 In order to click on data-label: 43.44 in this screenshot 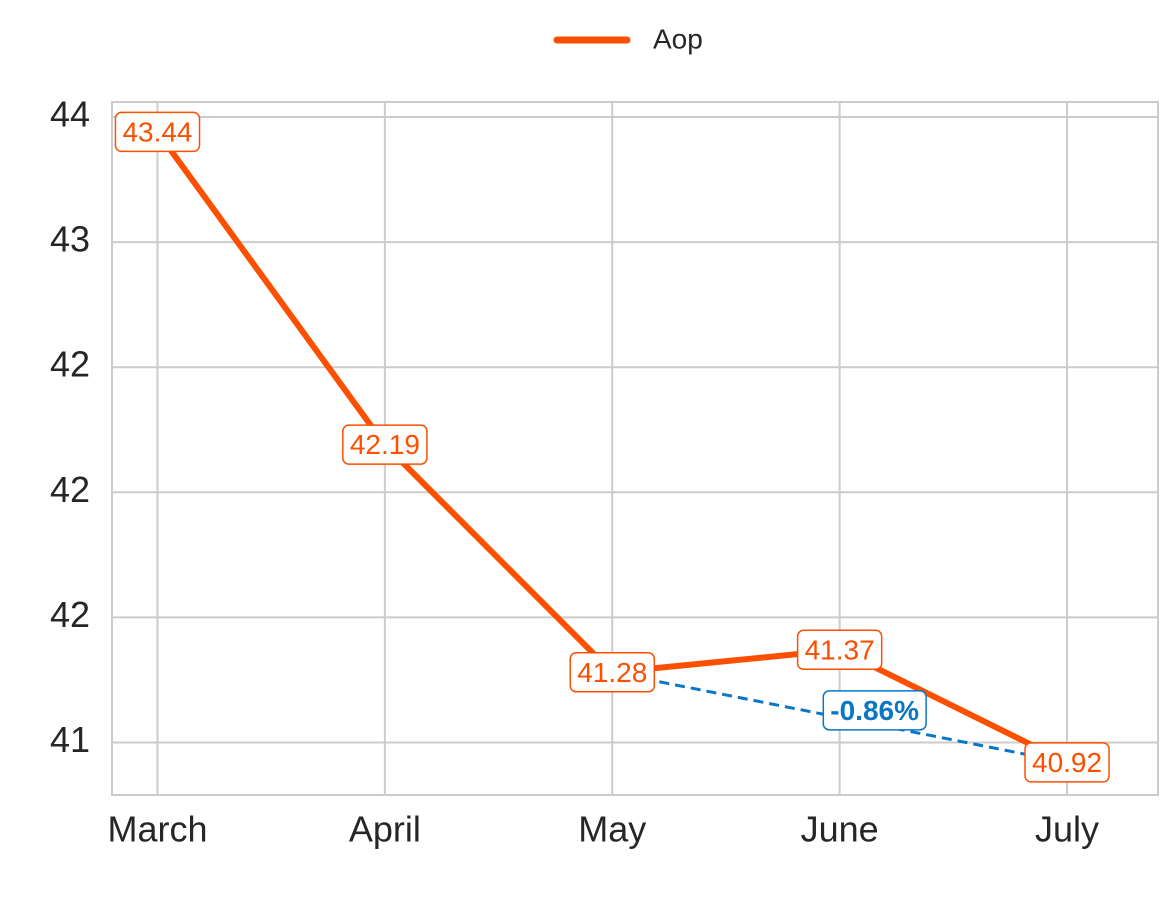, I will do `click(157, 131)`.